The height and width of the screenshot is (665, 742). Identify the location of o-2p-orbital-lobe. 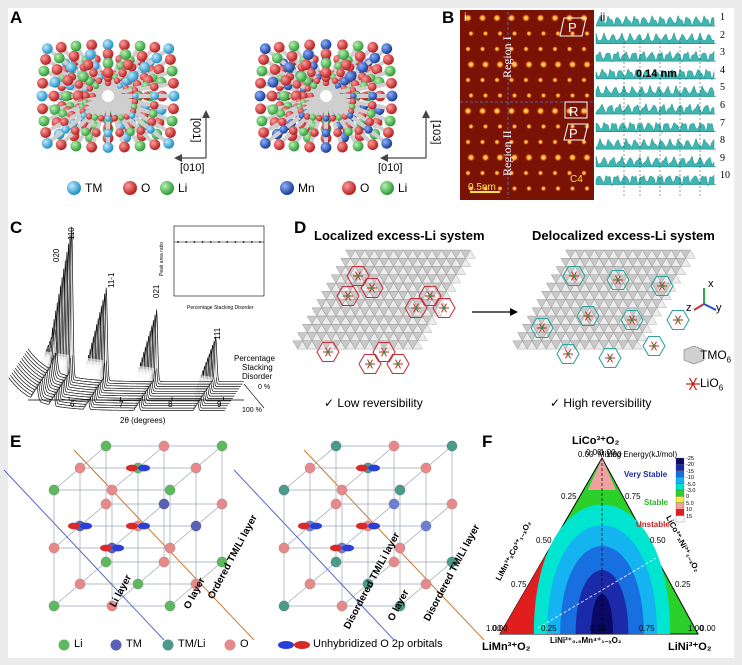
(132, 468).